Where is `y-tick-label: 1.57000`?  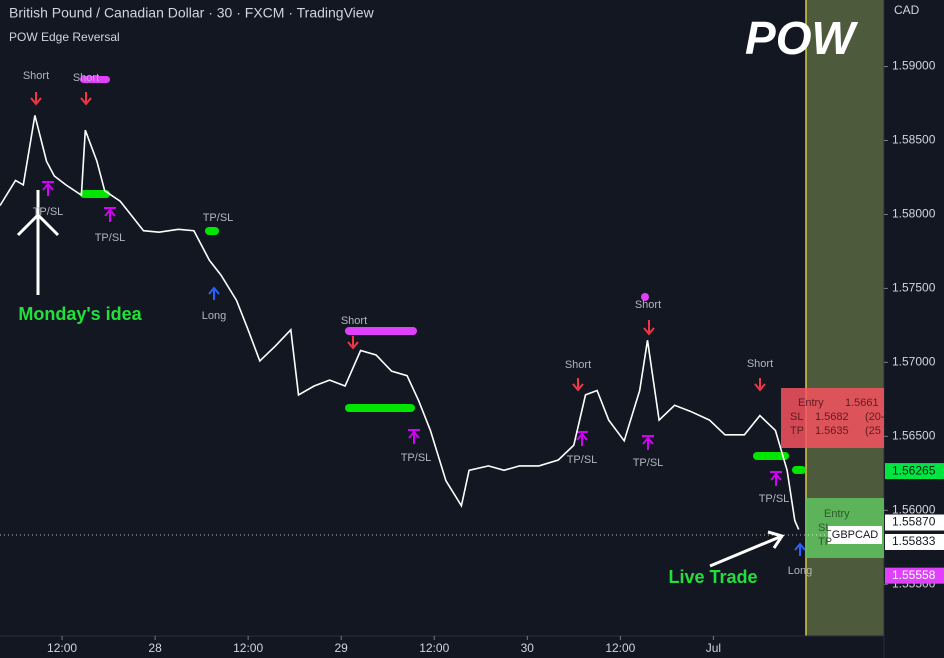
y-tick-label: 1.57000 is located at coordinates (914, 362).